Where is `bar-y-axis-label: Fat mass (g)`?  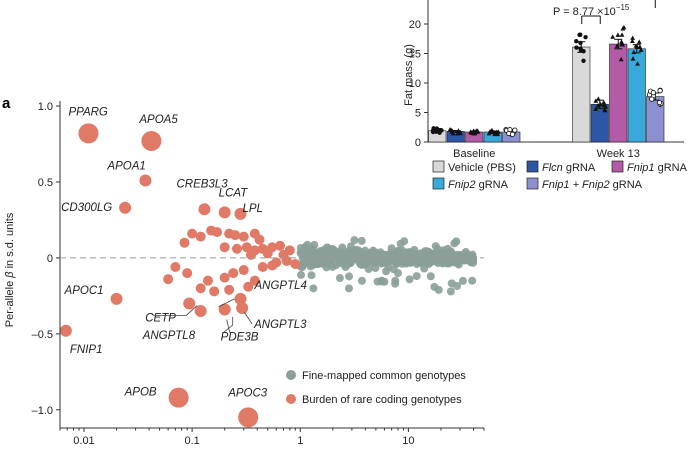 bar-y-axis-label: Fat mass (g) is located at coordinates (409, 75).